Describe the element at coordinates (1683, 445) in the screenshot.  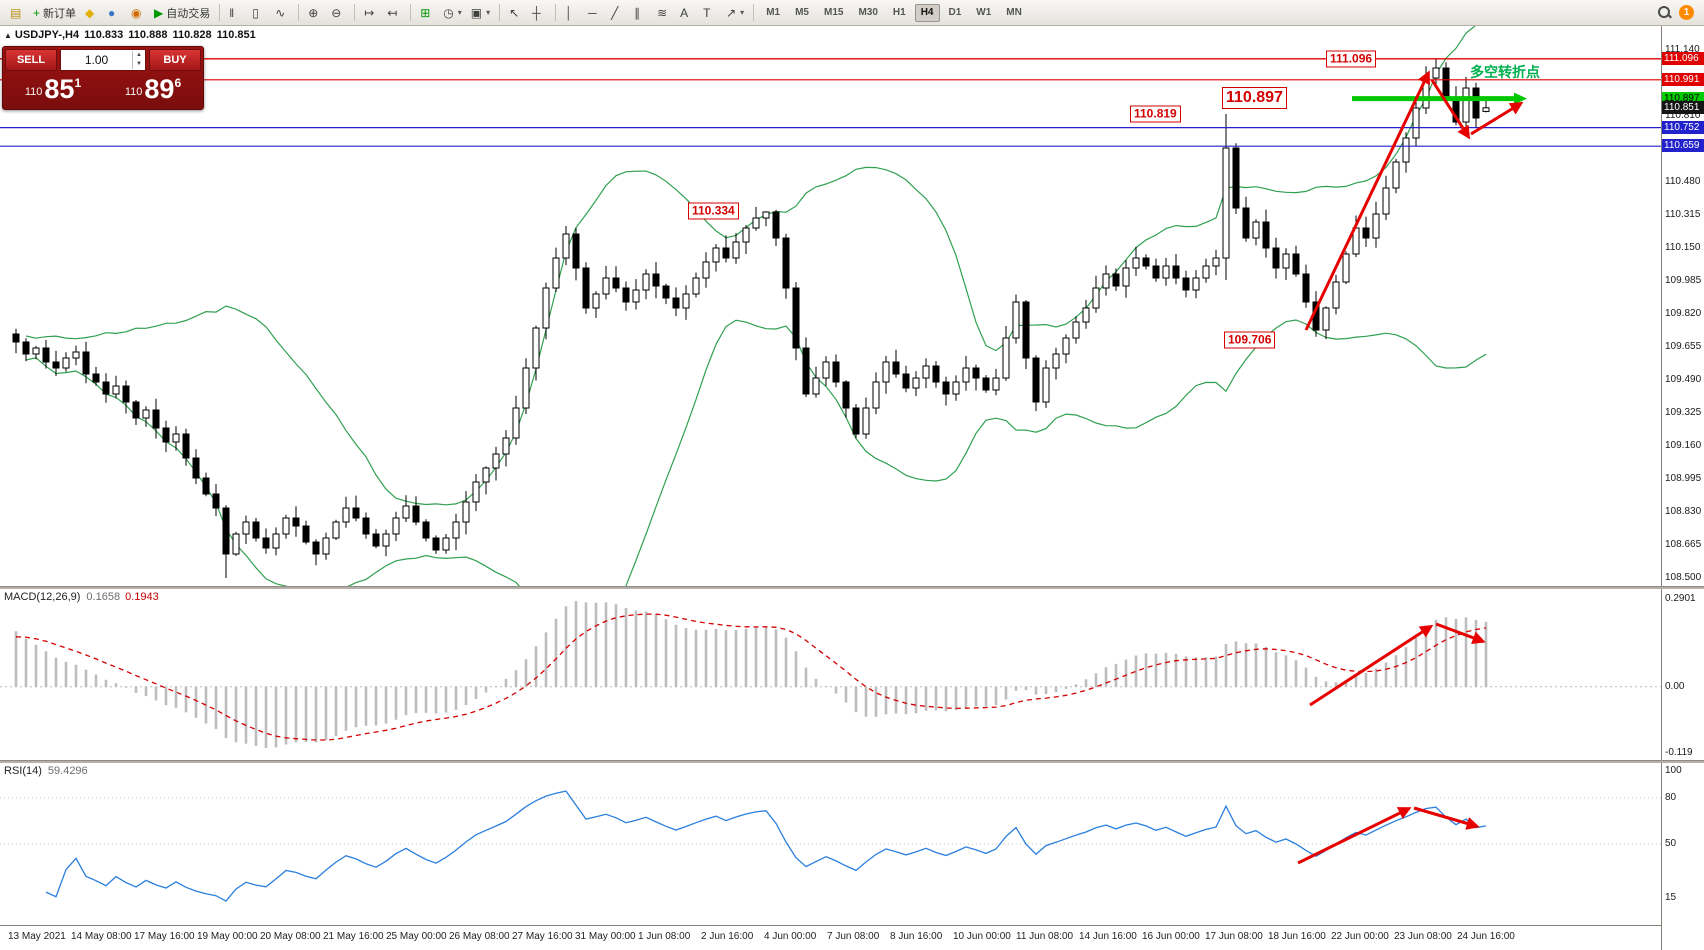
I see `price-axis-label: 109.160` at that location.